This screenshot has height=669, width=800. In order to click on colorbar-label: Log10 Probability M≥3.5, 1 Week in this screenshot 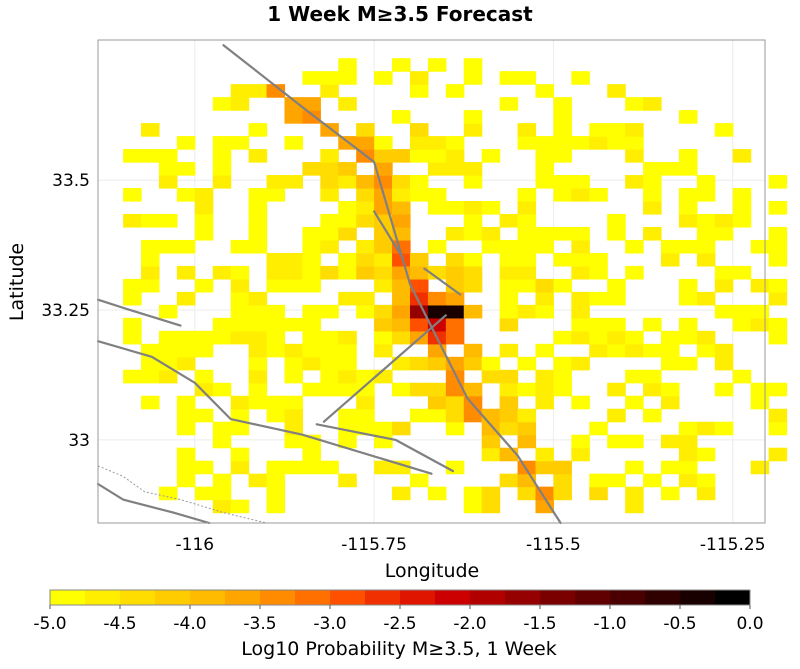, I will do `click(398, 649)`.